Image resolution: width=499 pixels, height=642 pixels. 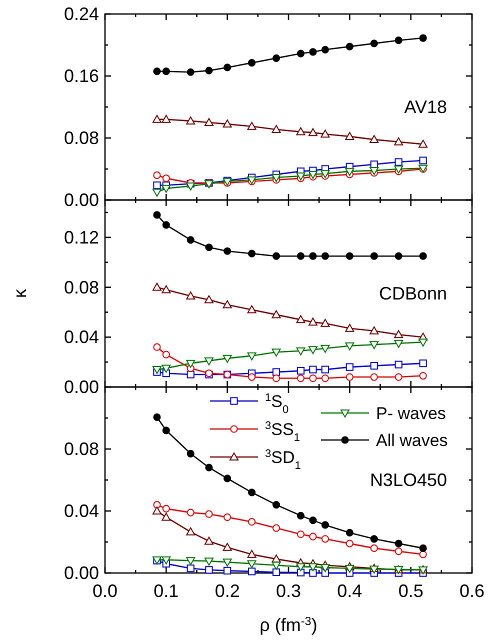 What do you see at coordinates (277, 404) in the screenshot?
I see `legend-label: $^{1}$S$_{0}$` at bounding box center [277, 404].